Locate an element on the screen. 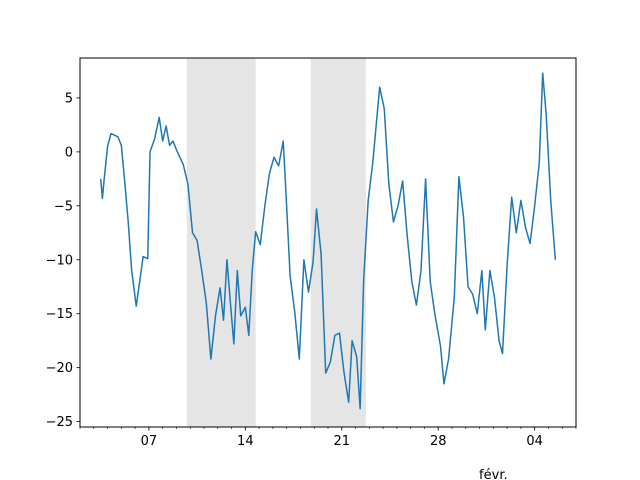 This screenshot has height=480, width=640. y-tick-label: 5 is located at coordinates (69, 98).